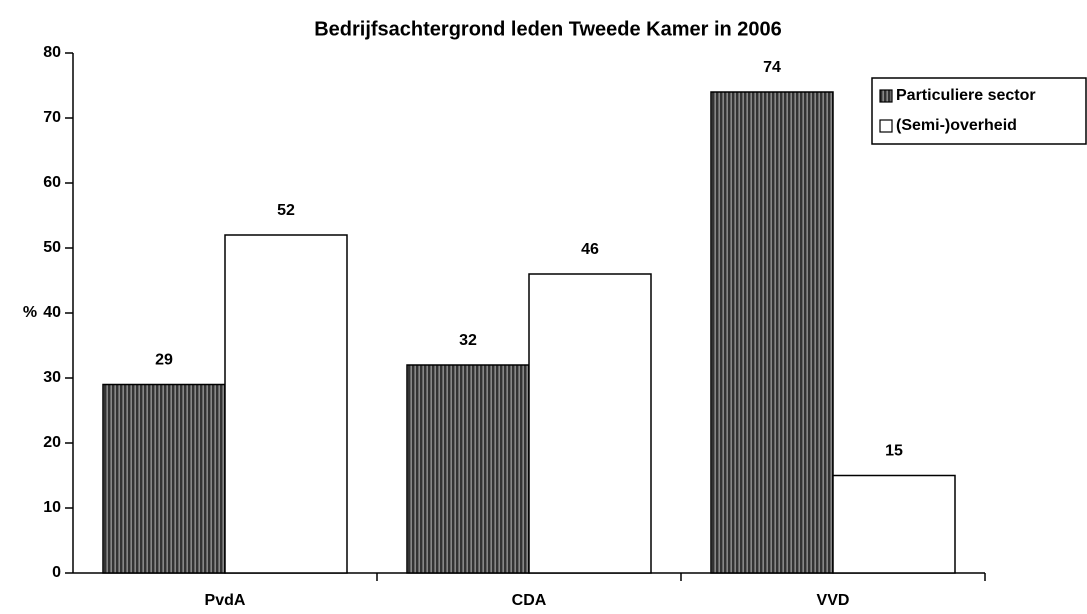 The image size is (1087, 614). What do you see at coordinates (956, 125) in the screenshot?
I see `legend-label: (Semi-)overheid` at bounding box center [956, 125].